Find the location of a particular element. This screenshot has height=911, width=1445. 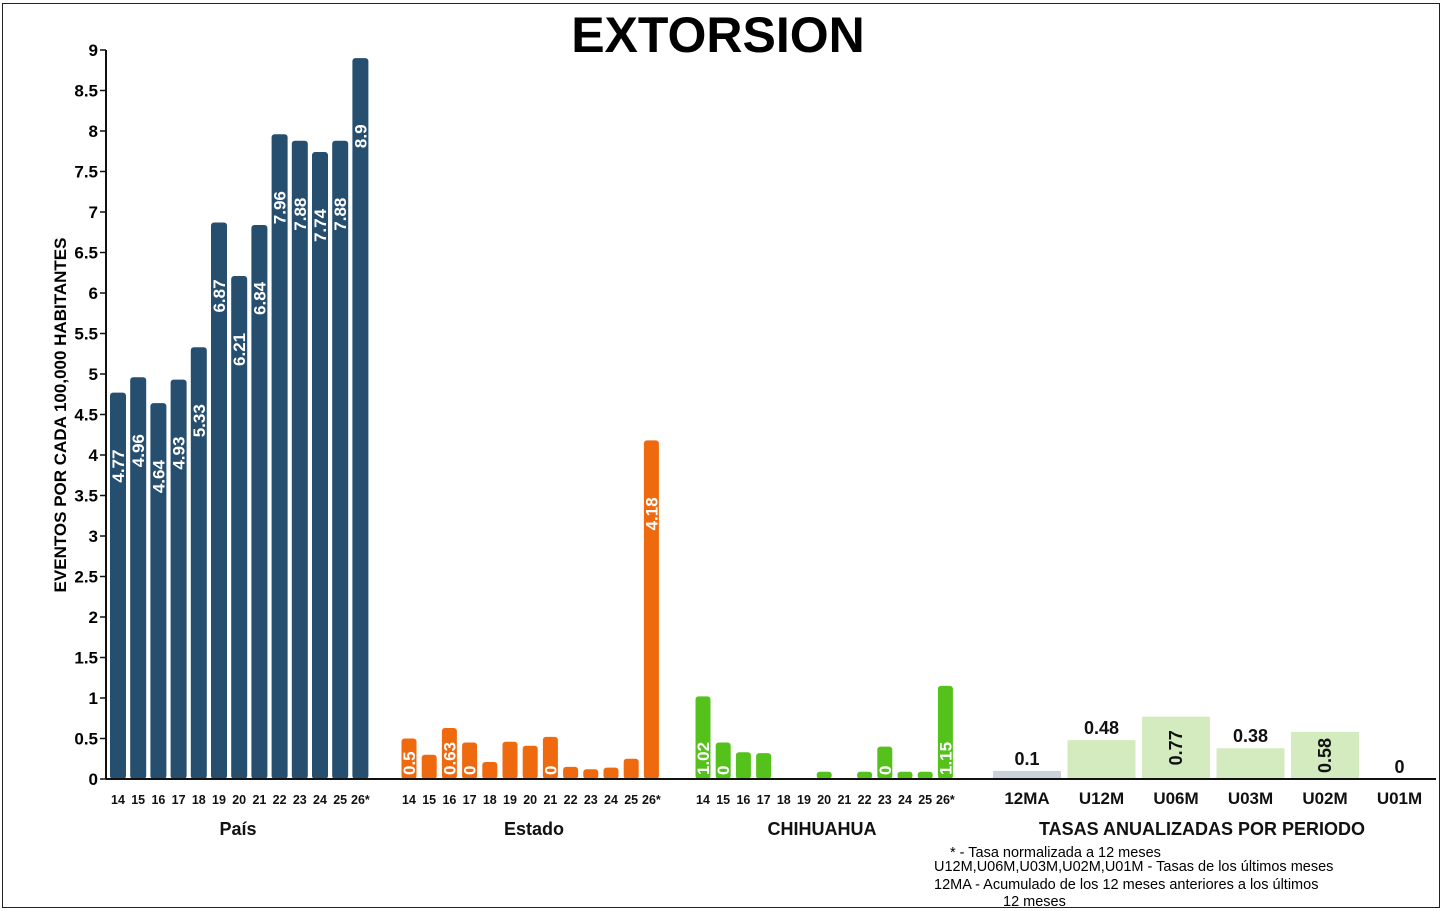

bar-value-label: 5.33 is located at coordinates (199, 420).